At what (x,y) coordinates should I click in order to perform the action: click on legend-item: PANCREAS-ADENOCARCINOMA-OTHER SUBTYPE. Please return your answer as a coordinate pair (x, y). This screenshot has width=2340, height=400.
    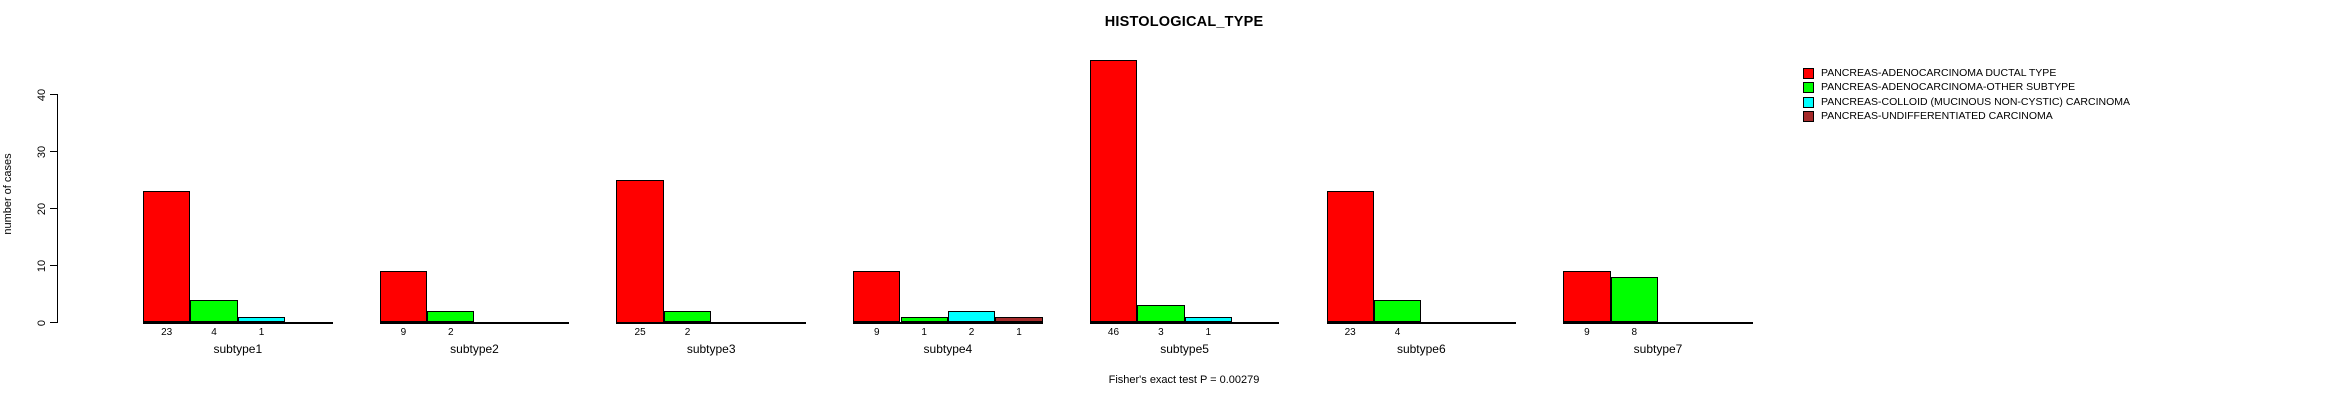
    Looking at the image, I should click on (1966, 88).